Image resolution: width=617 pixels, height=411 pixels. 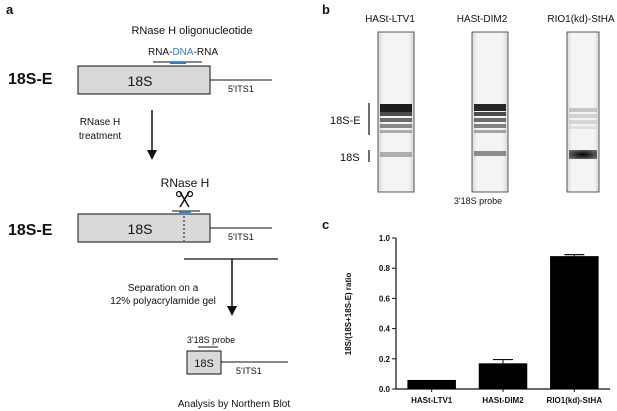 I want to click on precursor-label-mid: 18S-E, so click(x=30, y=230).